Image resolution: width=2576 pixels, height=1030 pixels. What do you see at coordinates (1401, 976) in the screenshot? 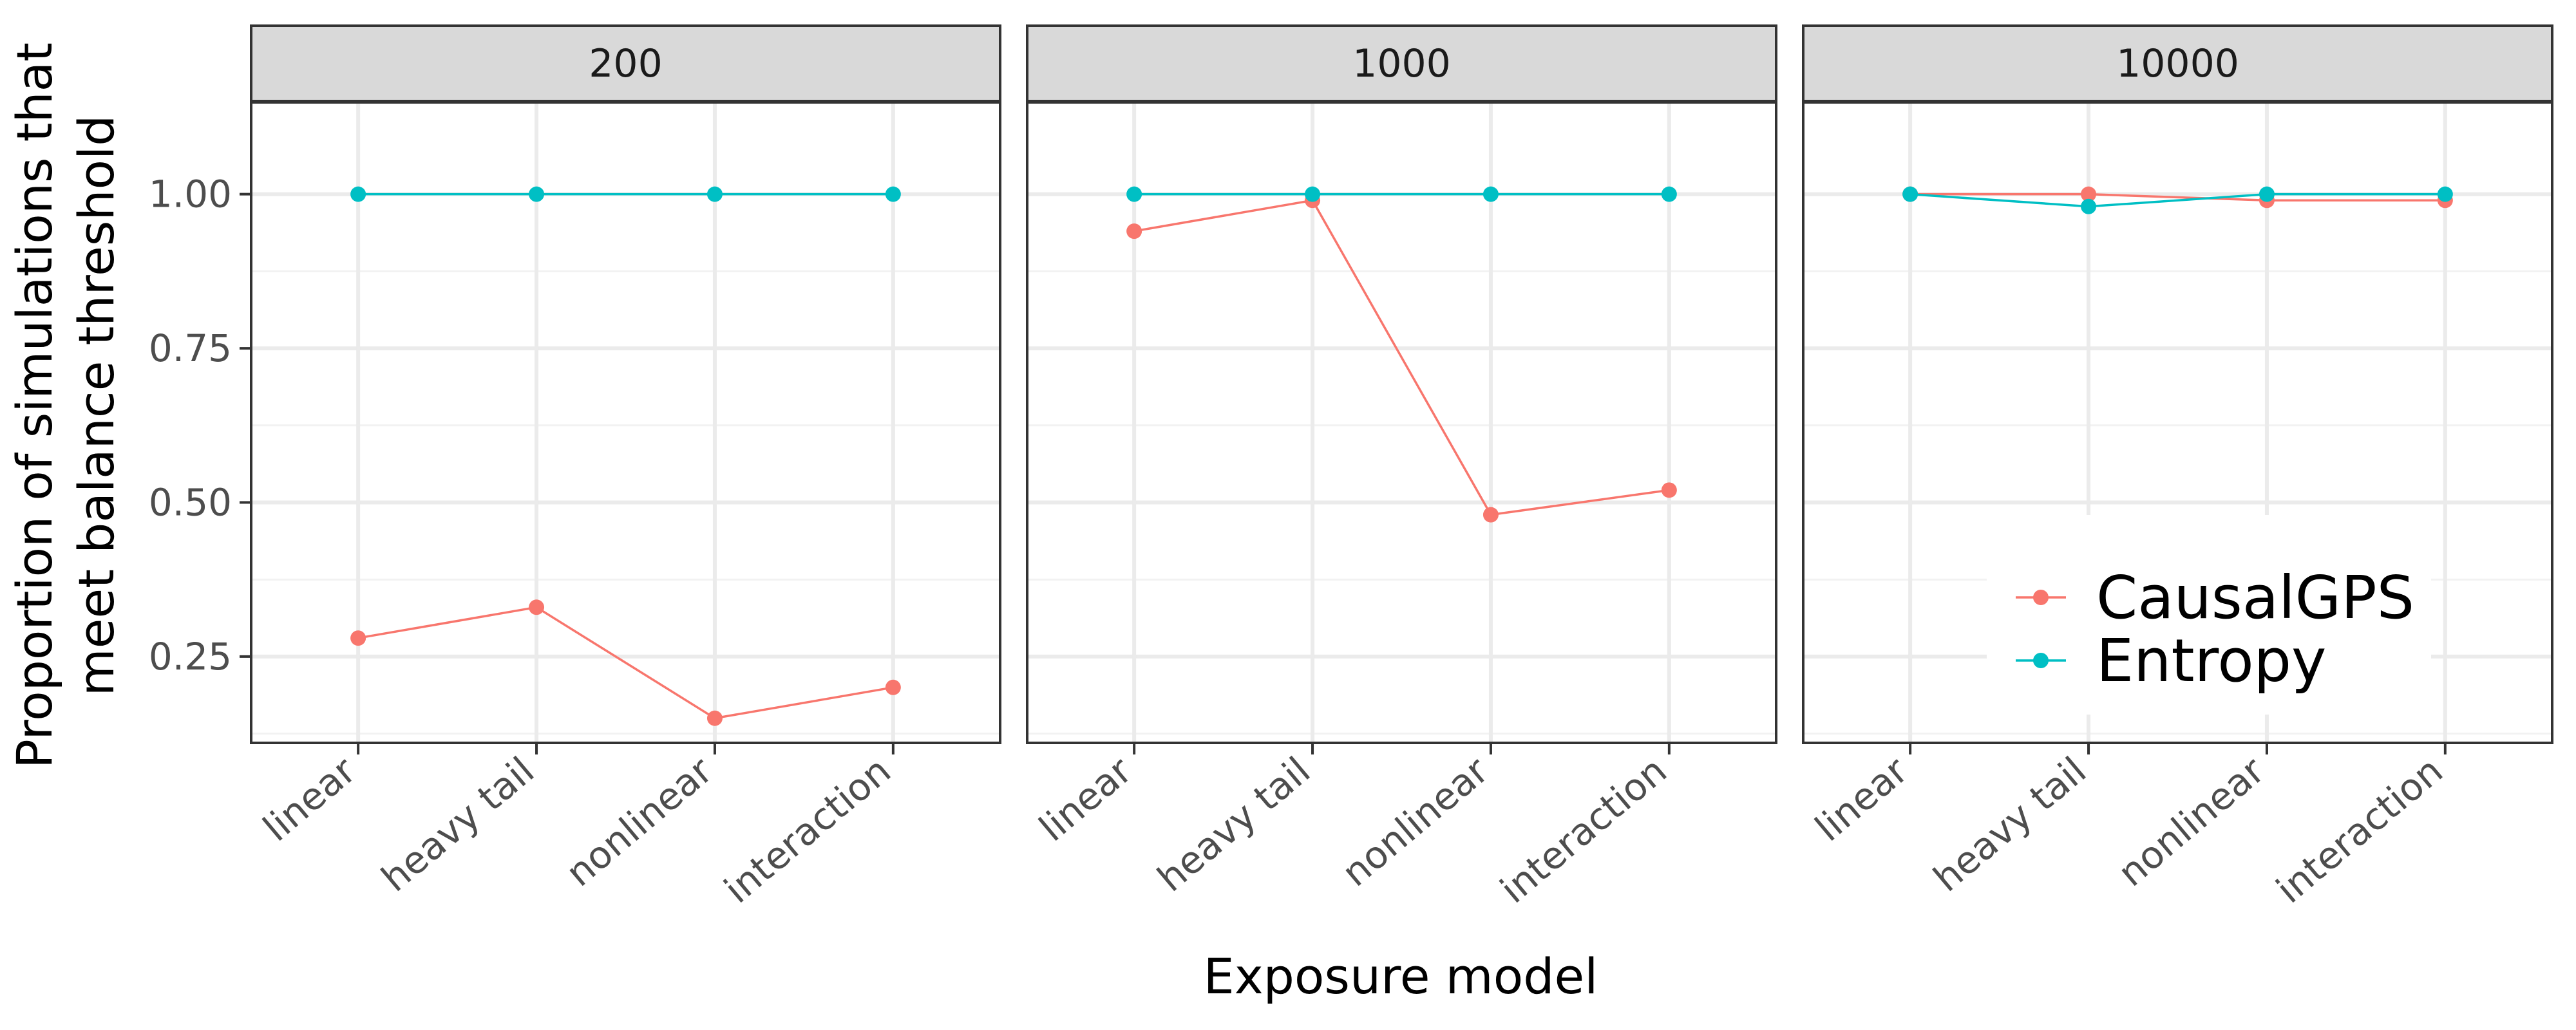
I see `x-axis-title: Exposure model` at bounding box center [1401, 976].